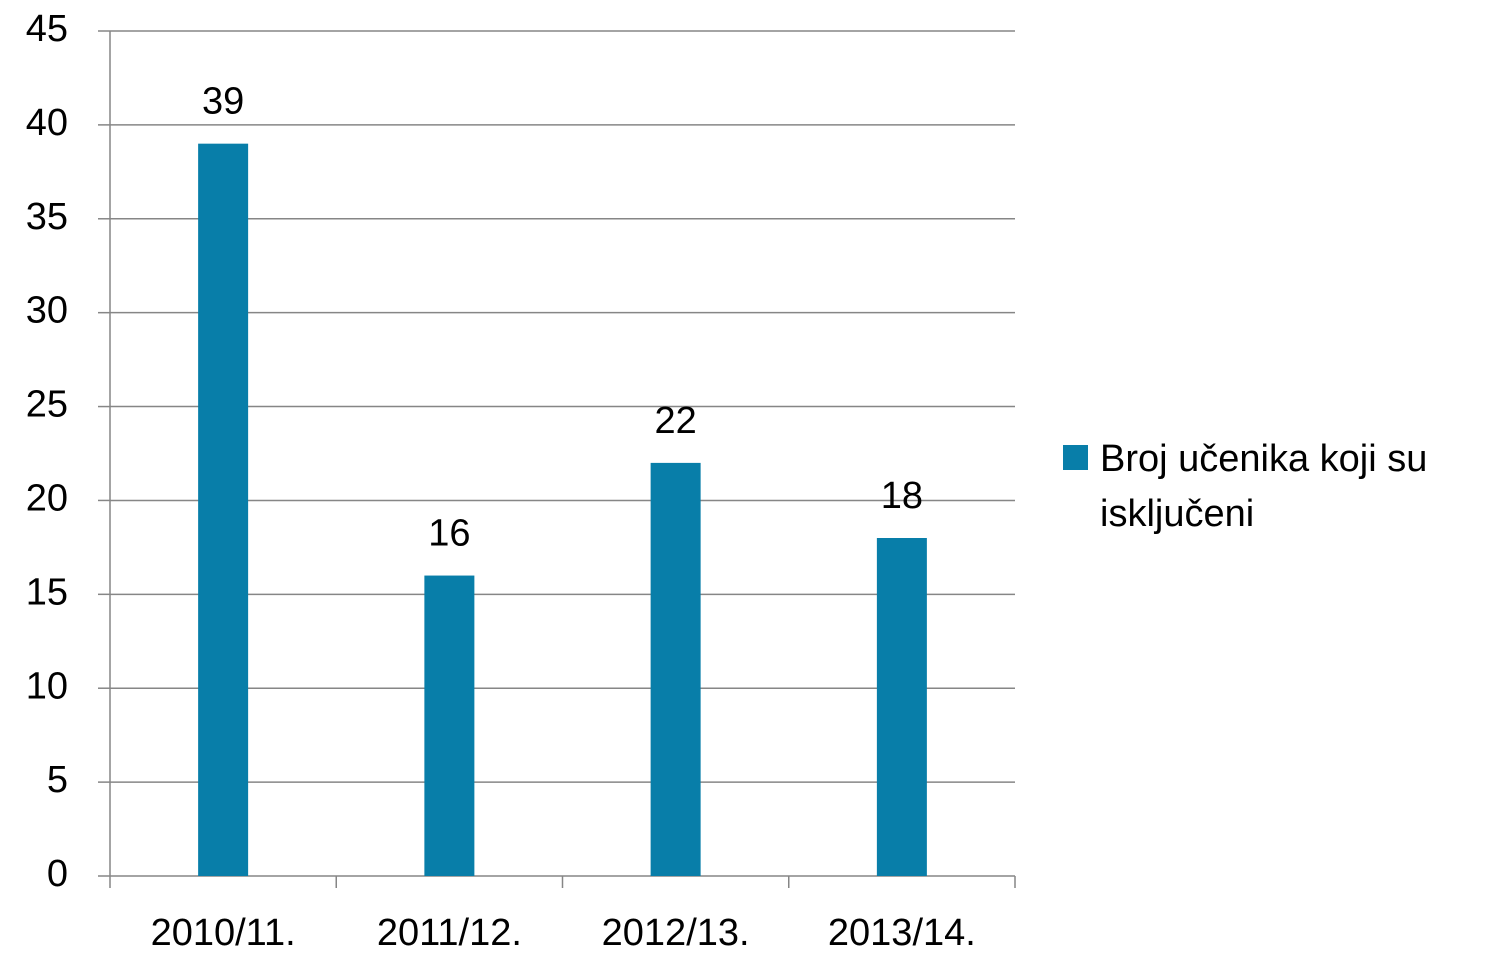 The width and height of the screenshot is (1501, 959). What do you see at coordinates (47, 498) in the screenshot?
I see `y-tick-label: 20` at bounding box center [47, 498].